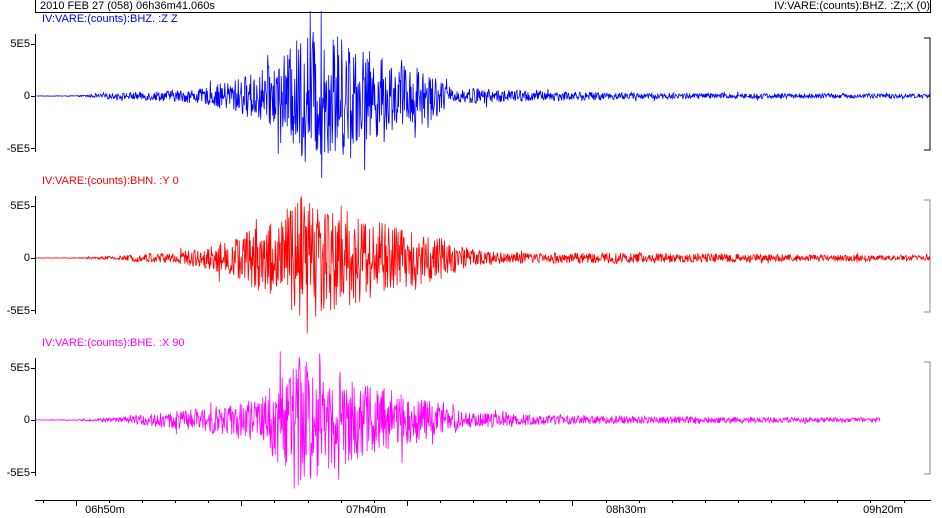  What do you see at coordinates (20, 44) in the screenshot?
I see `ytick-bhz-pos: 5E5` at bounding box center [20, 44].